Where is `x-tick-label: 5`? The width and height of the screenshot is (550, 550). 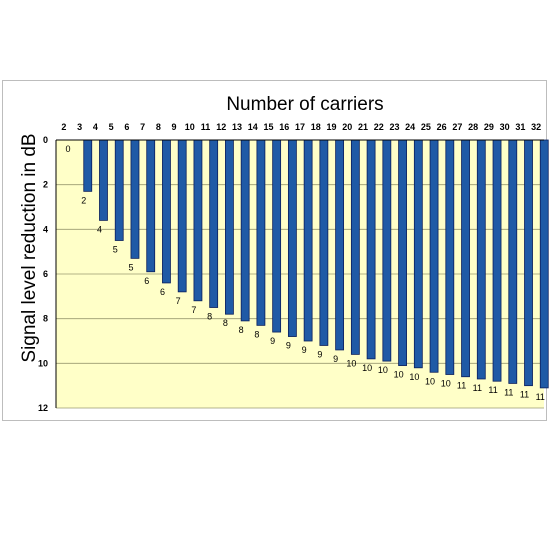
x-tick-label: 5 is located at coordinates (111, 127).